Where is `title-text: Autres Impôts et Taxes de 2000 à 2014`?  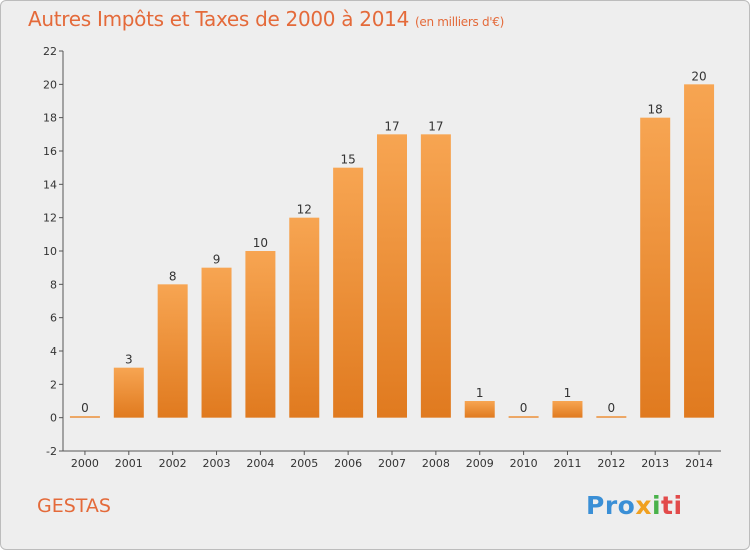 title-text: Autres Impôts et Taxes de 2000 à 2014 is located at coordinates (218, 19).